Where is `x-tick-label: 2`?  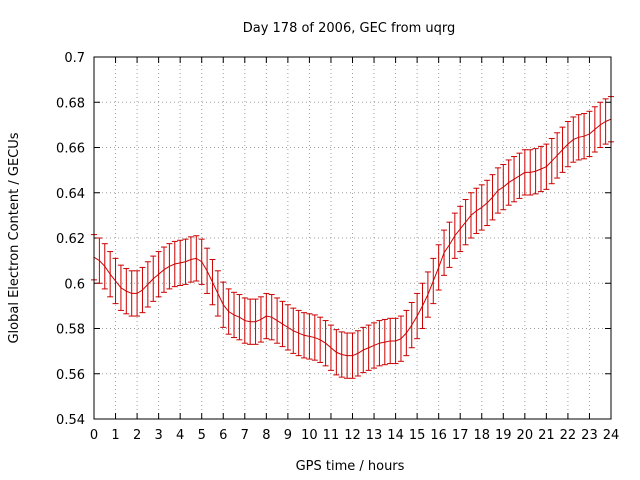
x-tick-label: 2 is located at coordinates (137, 435).